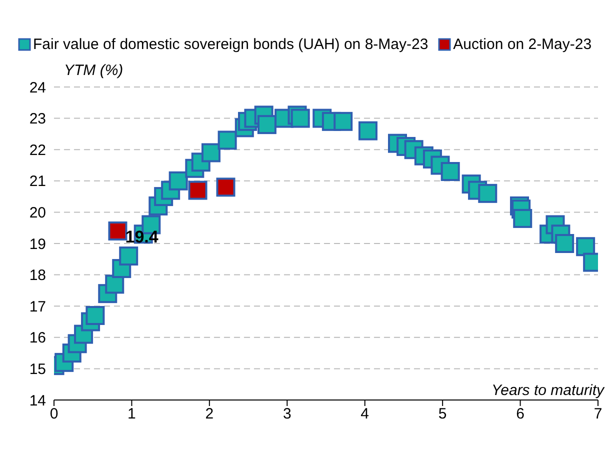 The image size is (612, 450). What do you see at coordinates (230, 44) in the screenshot?
I see `legend-label: Fair value of domestic sovereign bonds (UAH) on 8-May-23` at bounding box center [230, 44].